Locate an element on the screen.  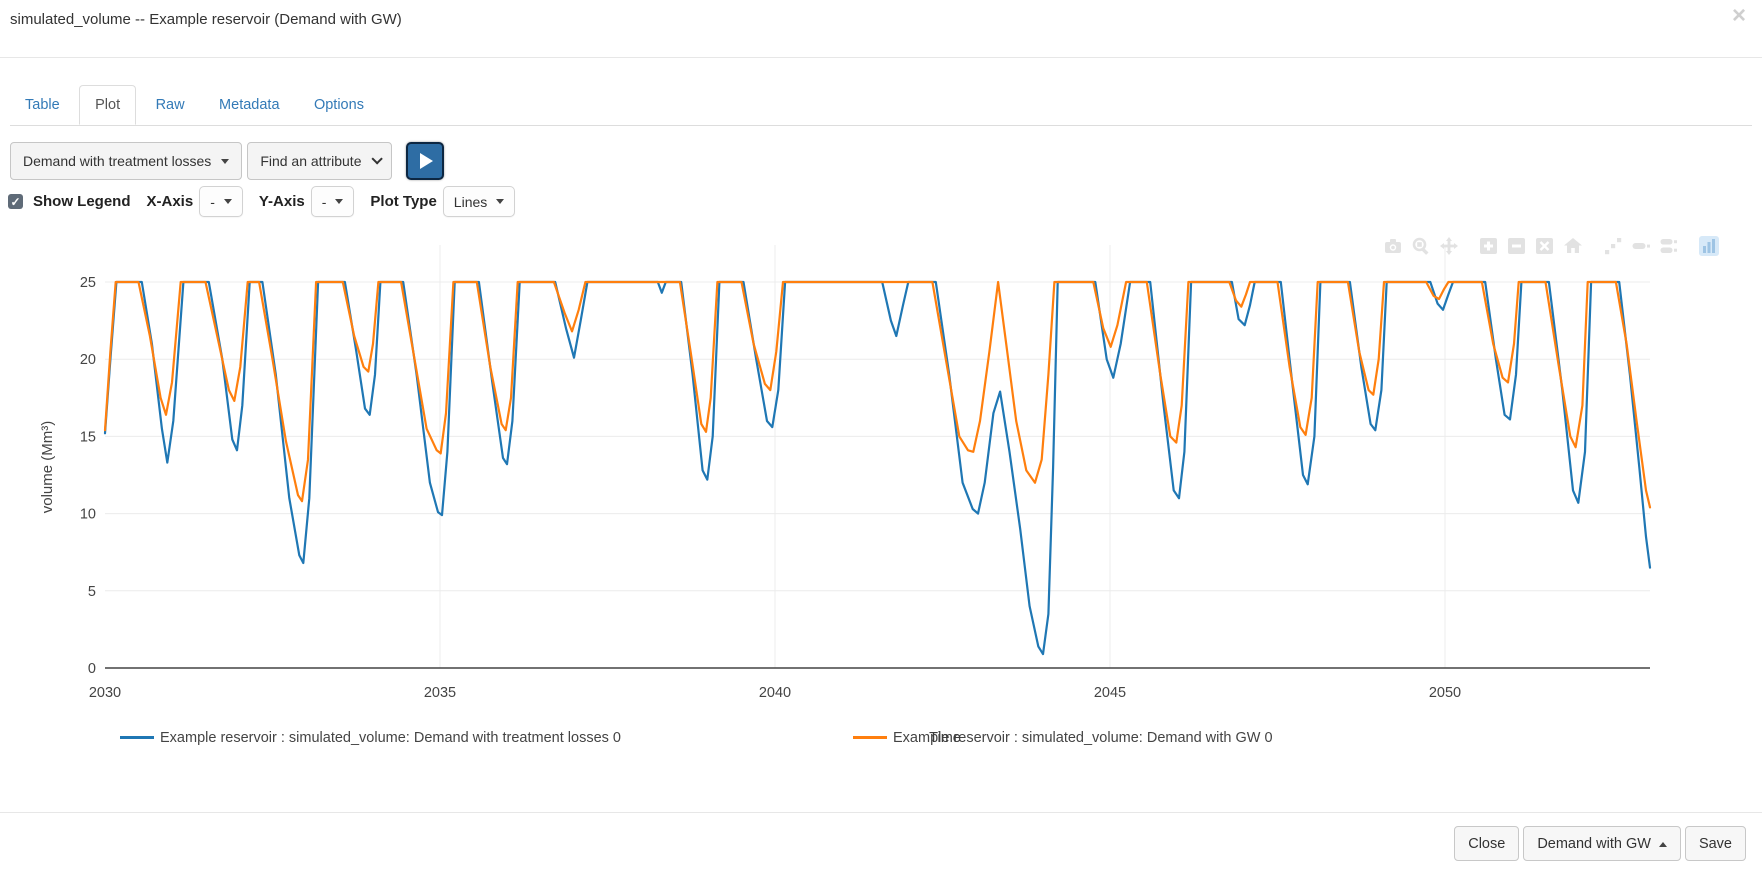
tab-table: Table is located at coordinates (42, 105).